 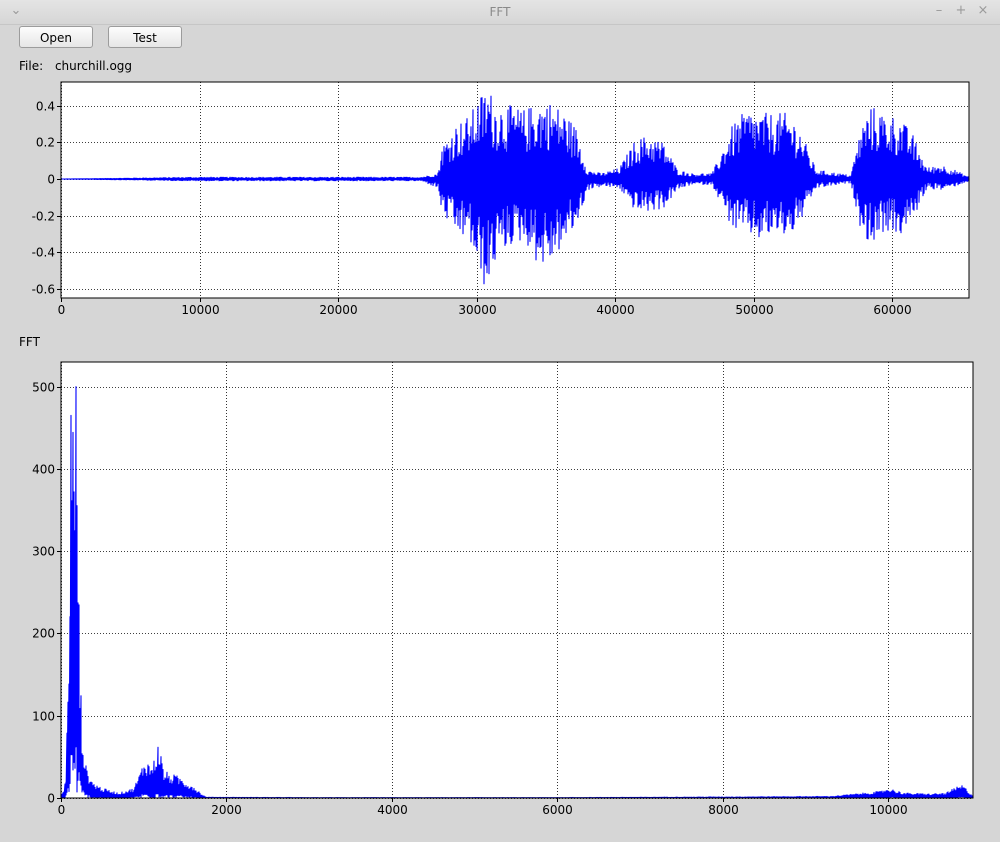 What do you see at coordinates (888, 810) in the screenshot?
I see `fft-x-tick-label: 10000` at bounding box center [888, 810].